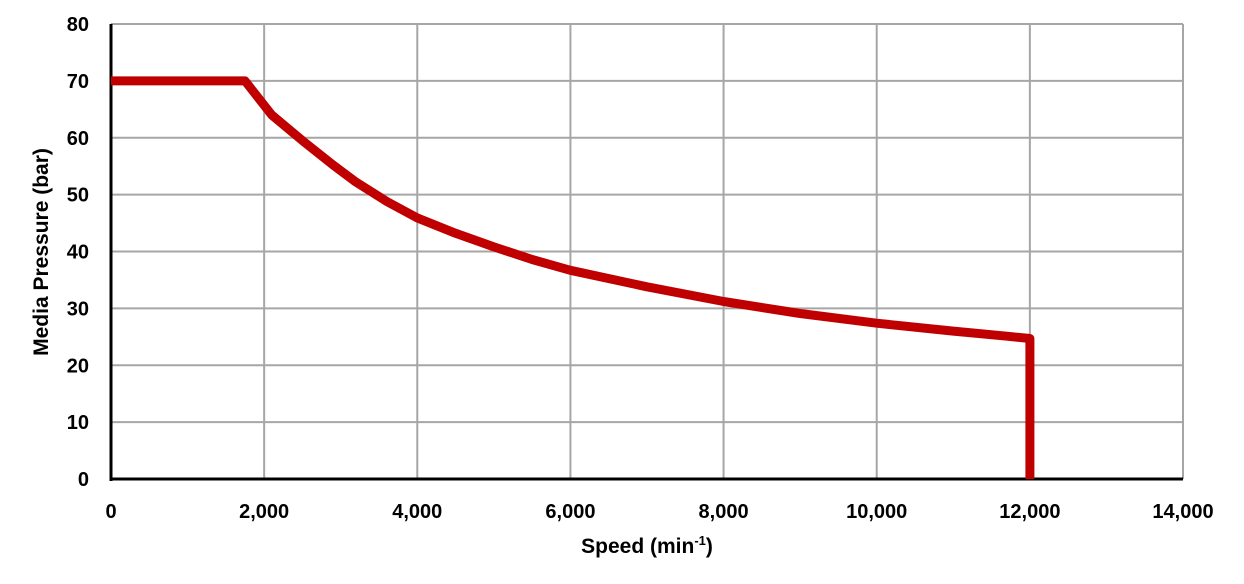  Describe the element at coordinates (41, 252) in the screenshot. I see `y-axis-label: Media Pressure (bar)` at that location.